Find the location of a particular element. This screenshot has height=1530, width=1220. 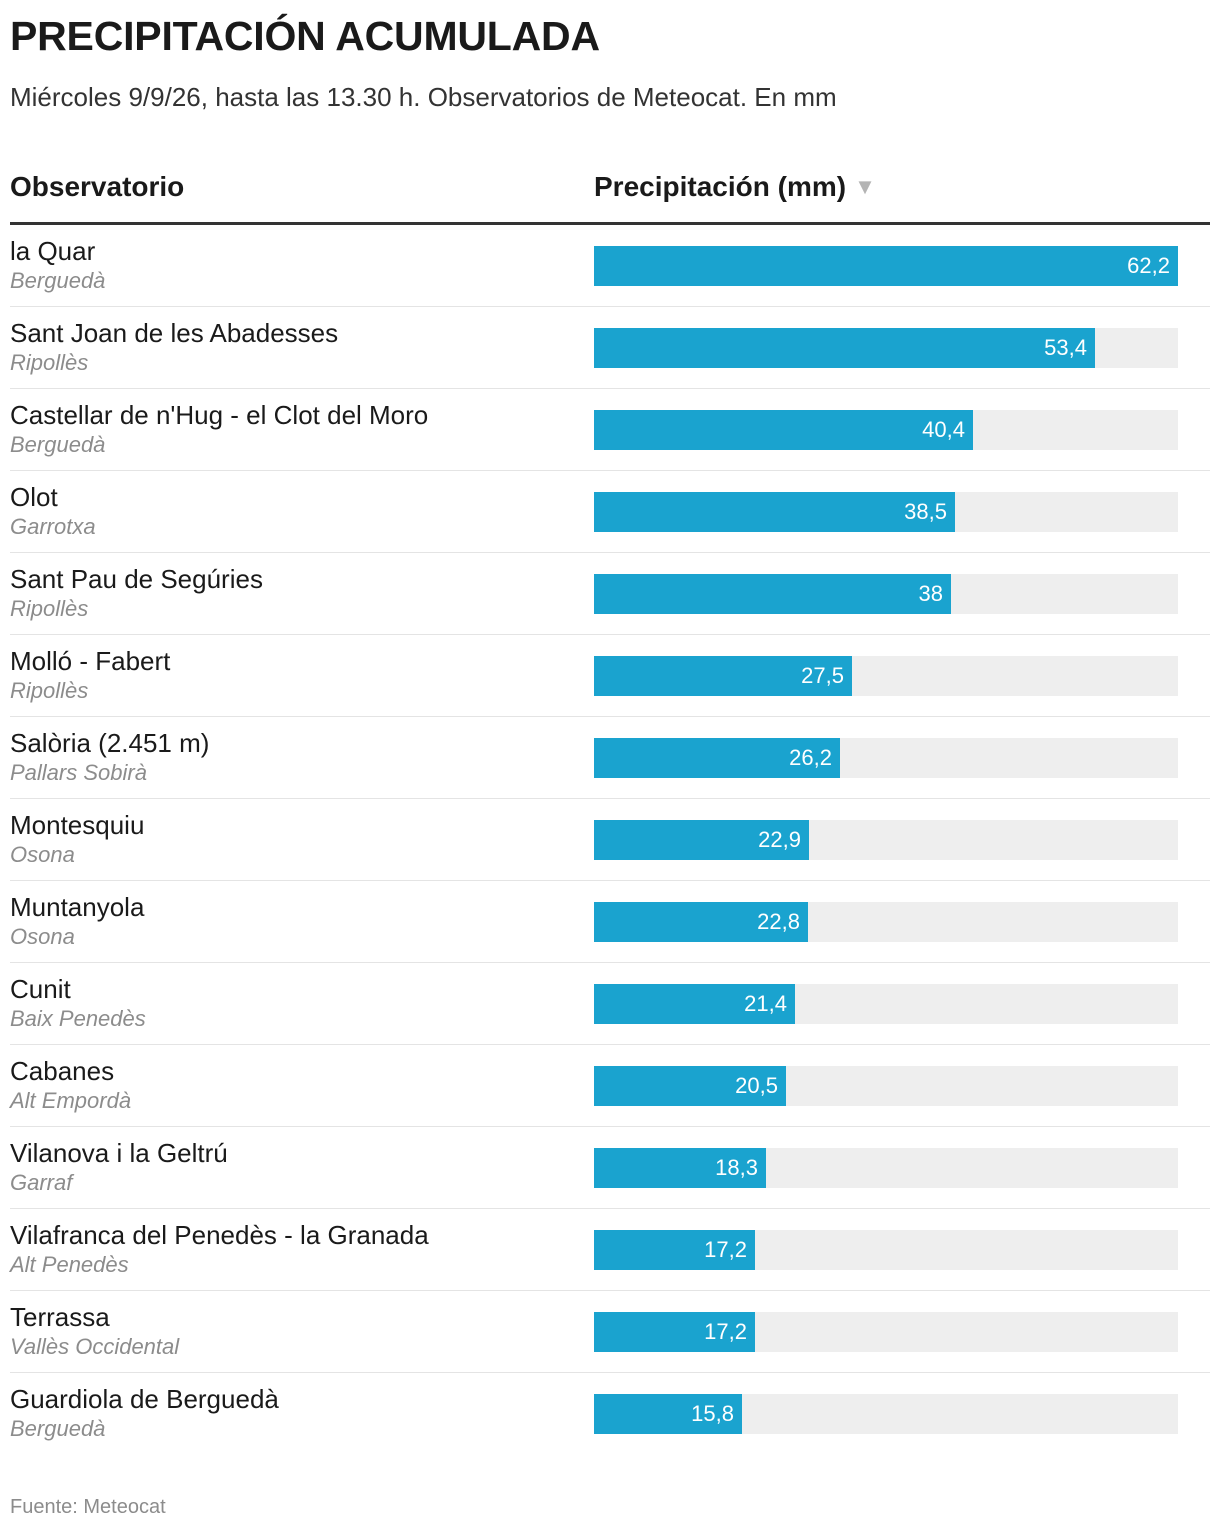

observatory-name: Olot is located at coordinates (34, 497).